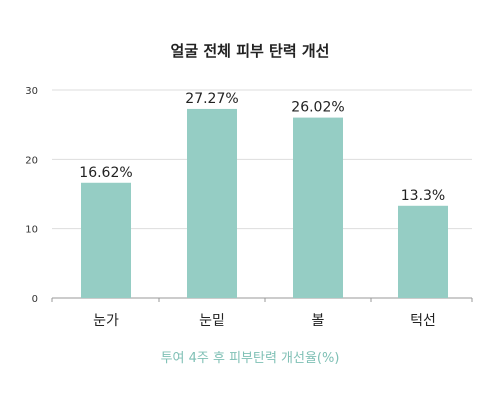 The image size is (500, 400). What do you see at coordinates (250, 51) in the screenshot?
I see `chart-title: 얼굴 전체 피부 탄력 개선` at bounding box center [250, 51].